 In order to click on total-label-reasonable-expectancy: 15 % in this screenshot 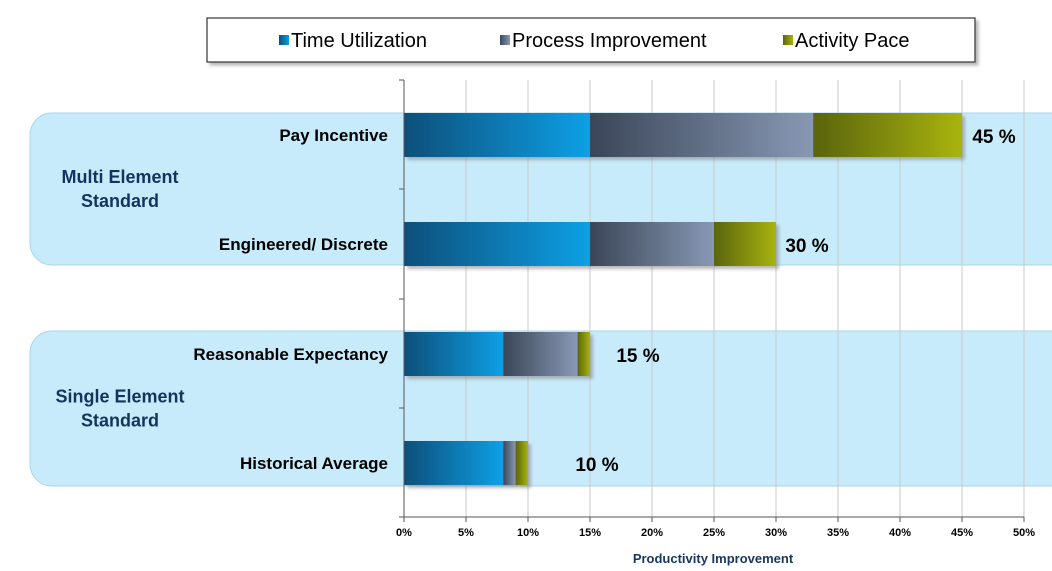, I will do `click(637, 356)`.